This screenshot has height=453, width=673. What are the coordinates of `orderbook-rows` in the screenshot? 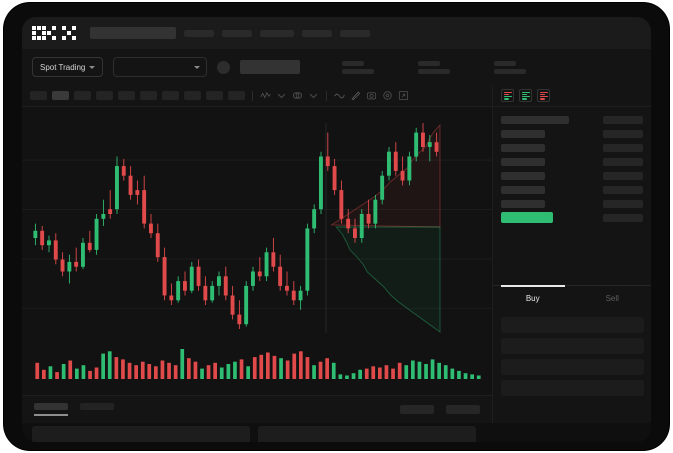 It's located at (572, 165).